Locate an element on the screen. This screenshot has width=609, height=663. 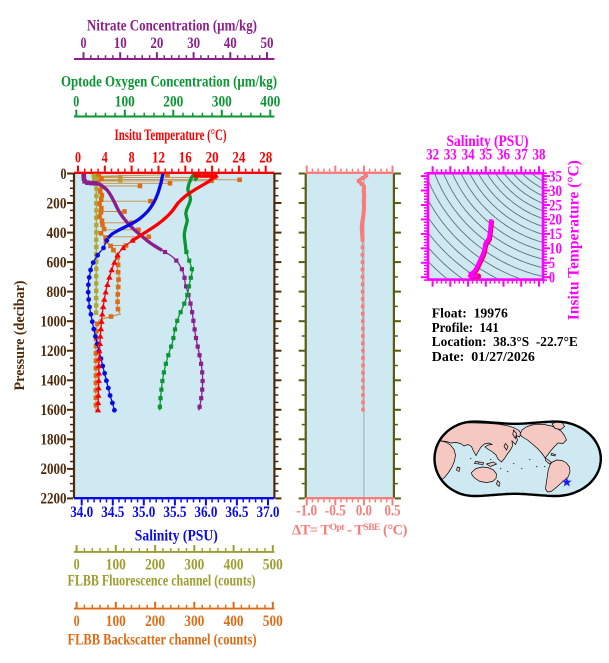
svg-text: 0.0 is located at coordinates (364, 510).